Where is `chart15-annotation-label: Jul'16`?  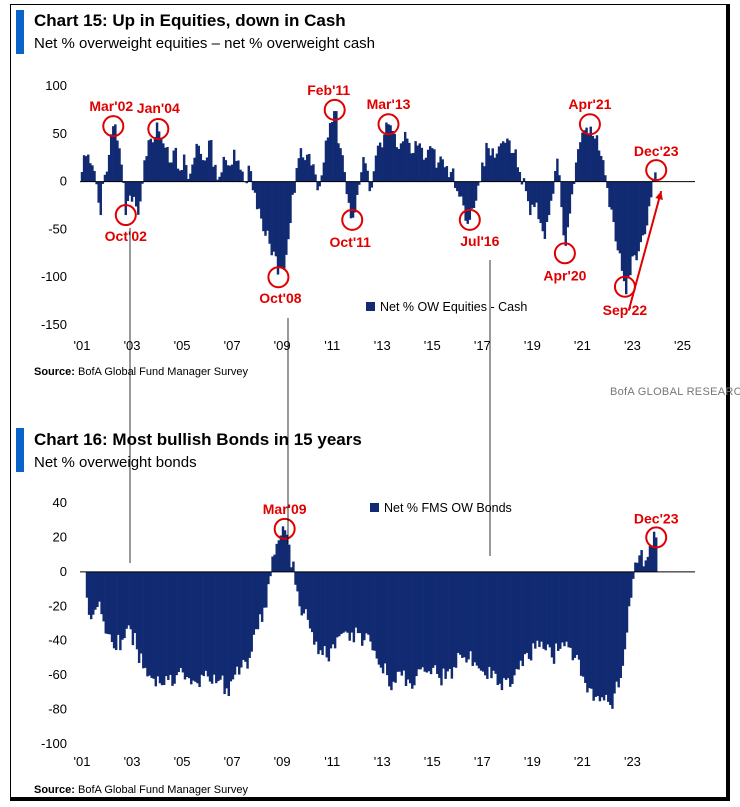
chart15-annotation-label: Jul'16 is located at coordinates (479, 241).